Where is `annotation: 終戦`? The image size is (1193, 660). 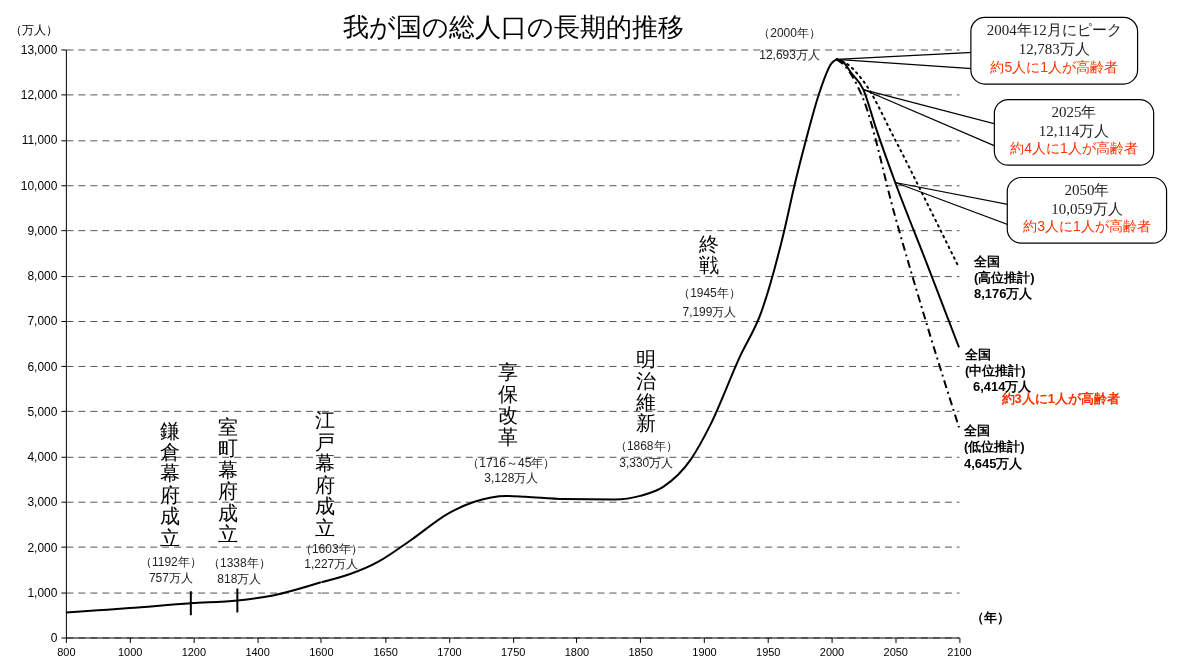 annotation: 終戦 is located at coordinates (709, 254).